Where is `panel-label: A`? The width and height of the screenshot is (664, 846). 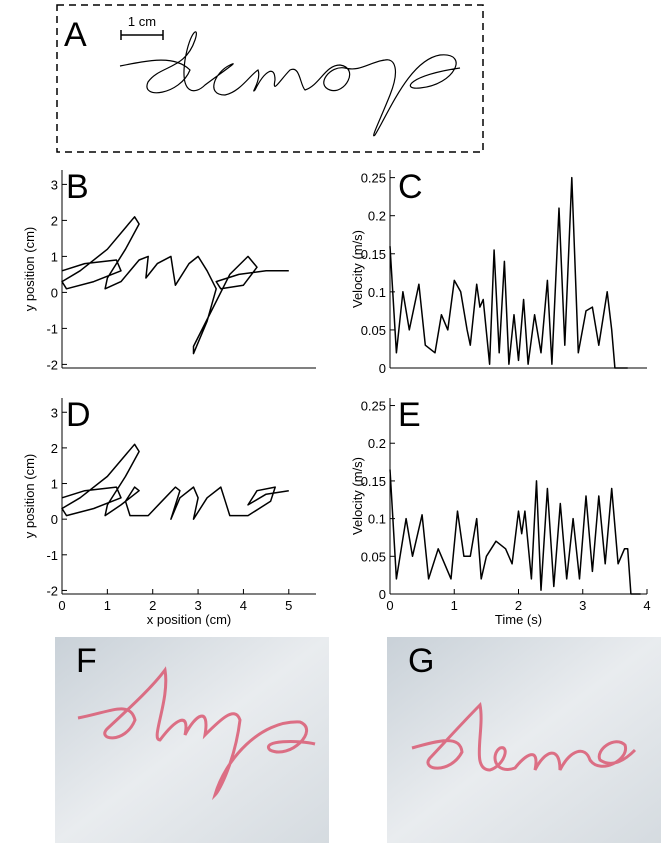
panel-label: A is located at coordinates (75, 35).